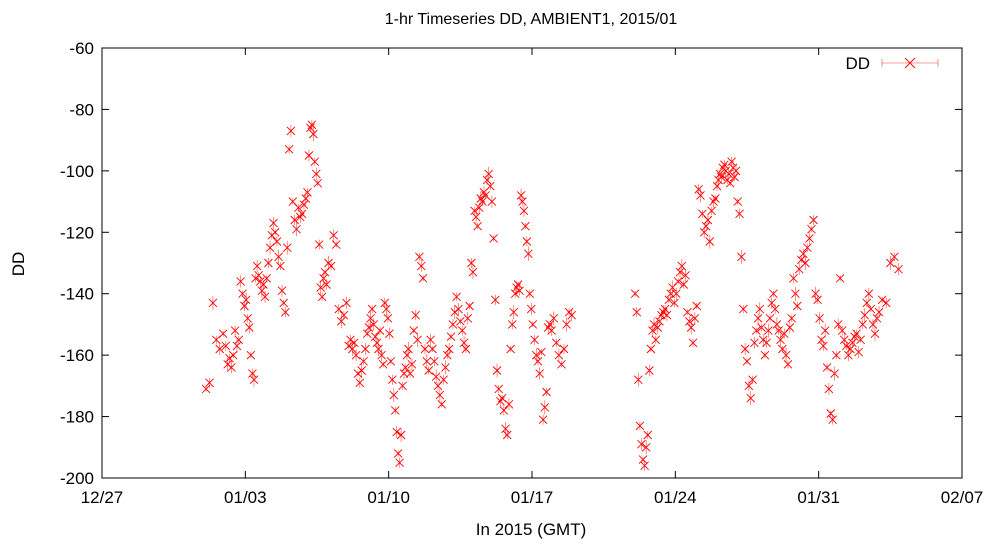 This screenshot has width=998, height=552. What do you see at coordinates (77, 478) in the screenshot?
I see `y-tick-label: -200` at bounding box center [77, 478].